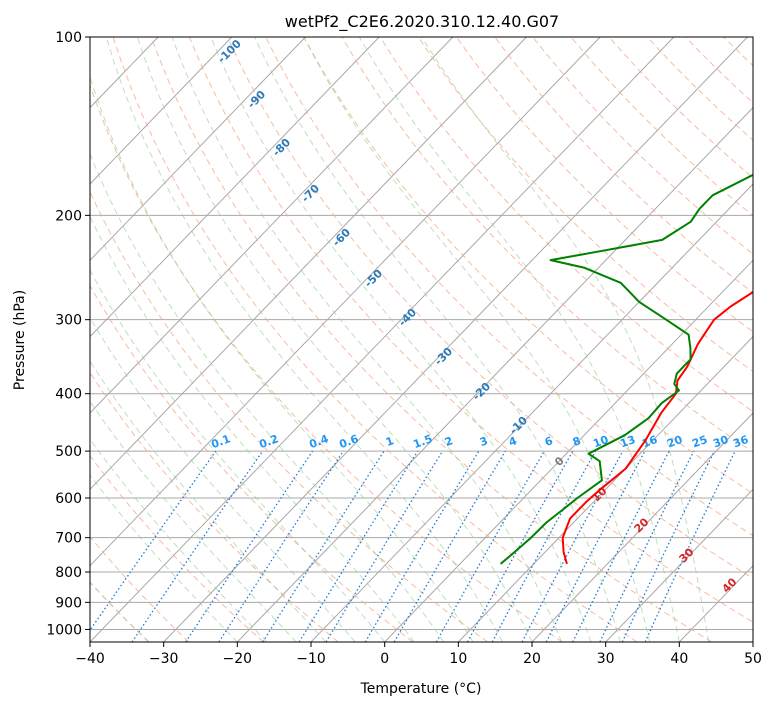 The image size is (775, 708). Describe the element at coordinates (268, 441) in the screenshot. I see `mixing-ratio-label: 0.2` at that location.